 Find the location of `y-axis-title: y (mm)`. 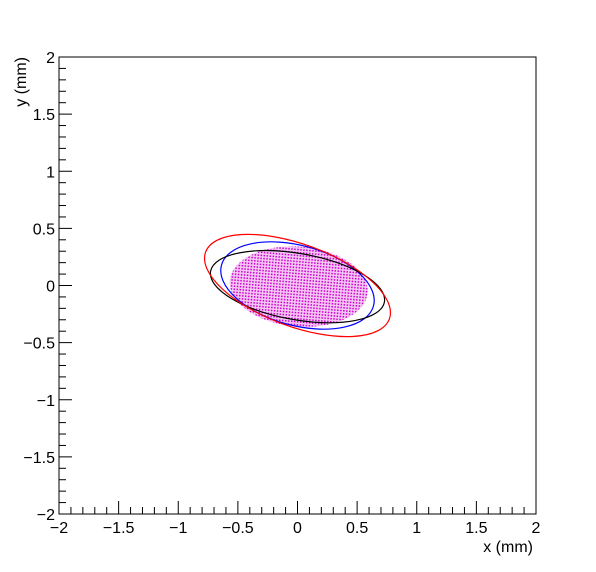

y-axis-title: y (mm) is located at coordinates (21, 82).